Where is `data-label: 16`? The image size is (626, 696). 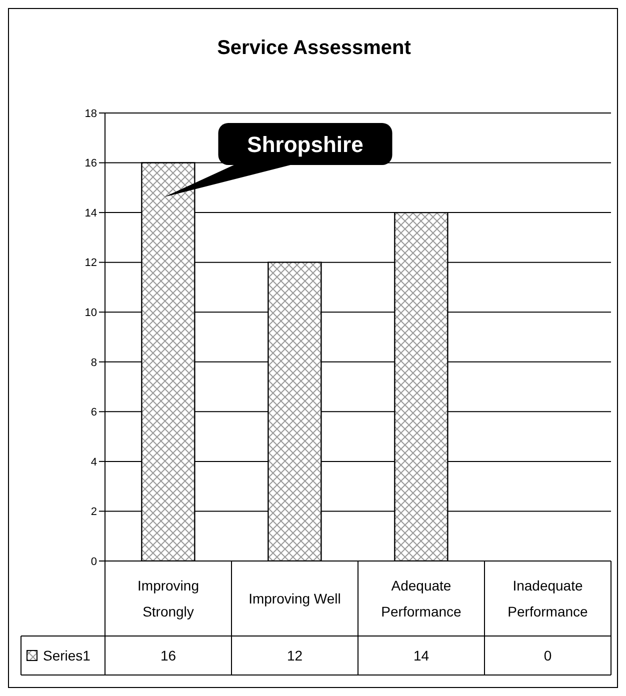
data-label: 16 is located at coordinates (168, 656).